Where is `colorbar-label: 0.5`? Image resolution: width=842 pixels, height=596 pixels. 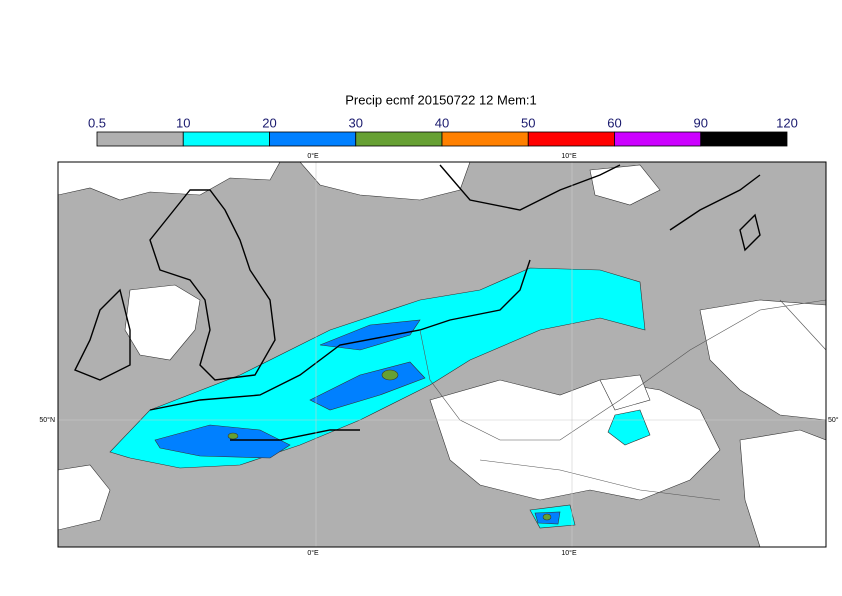 colorbar-label: 0.5 is located at coordinates (97, 122).